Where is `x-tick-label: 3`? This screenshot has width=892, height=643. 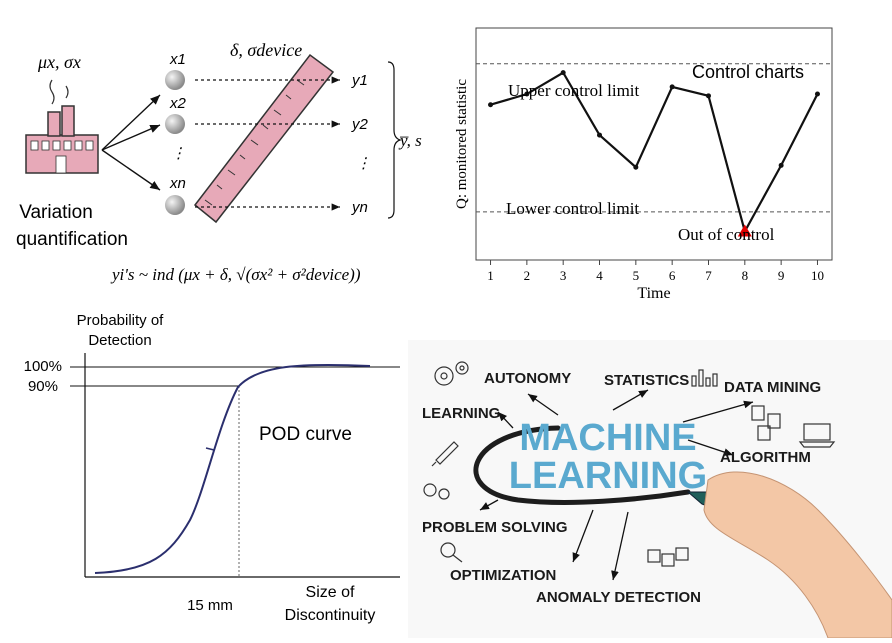
x-tick-label: 3 is located at coordinates (563, 275).